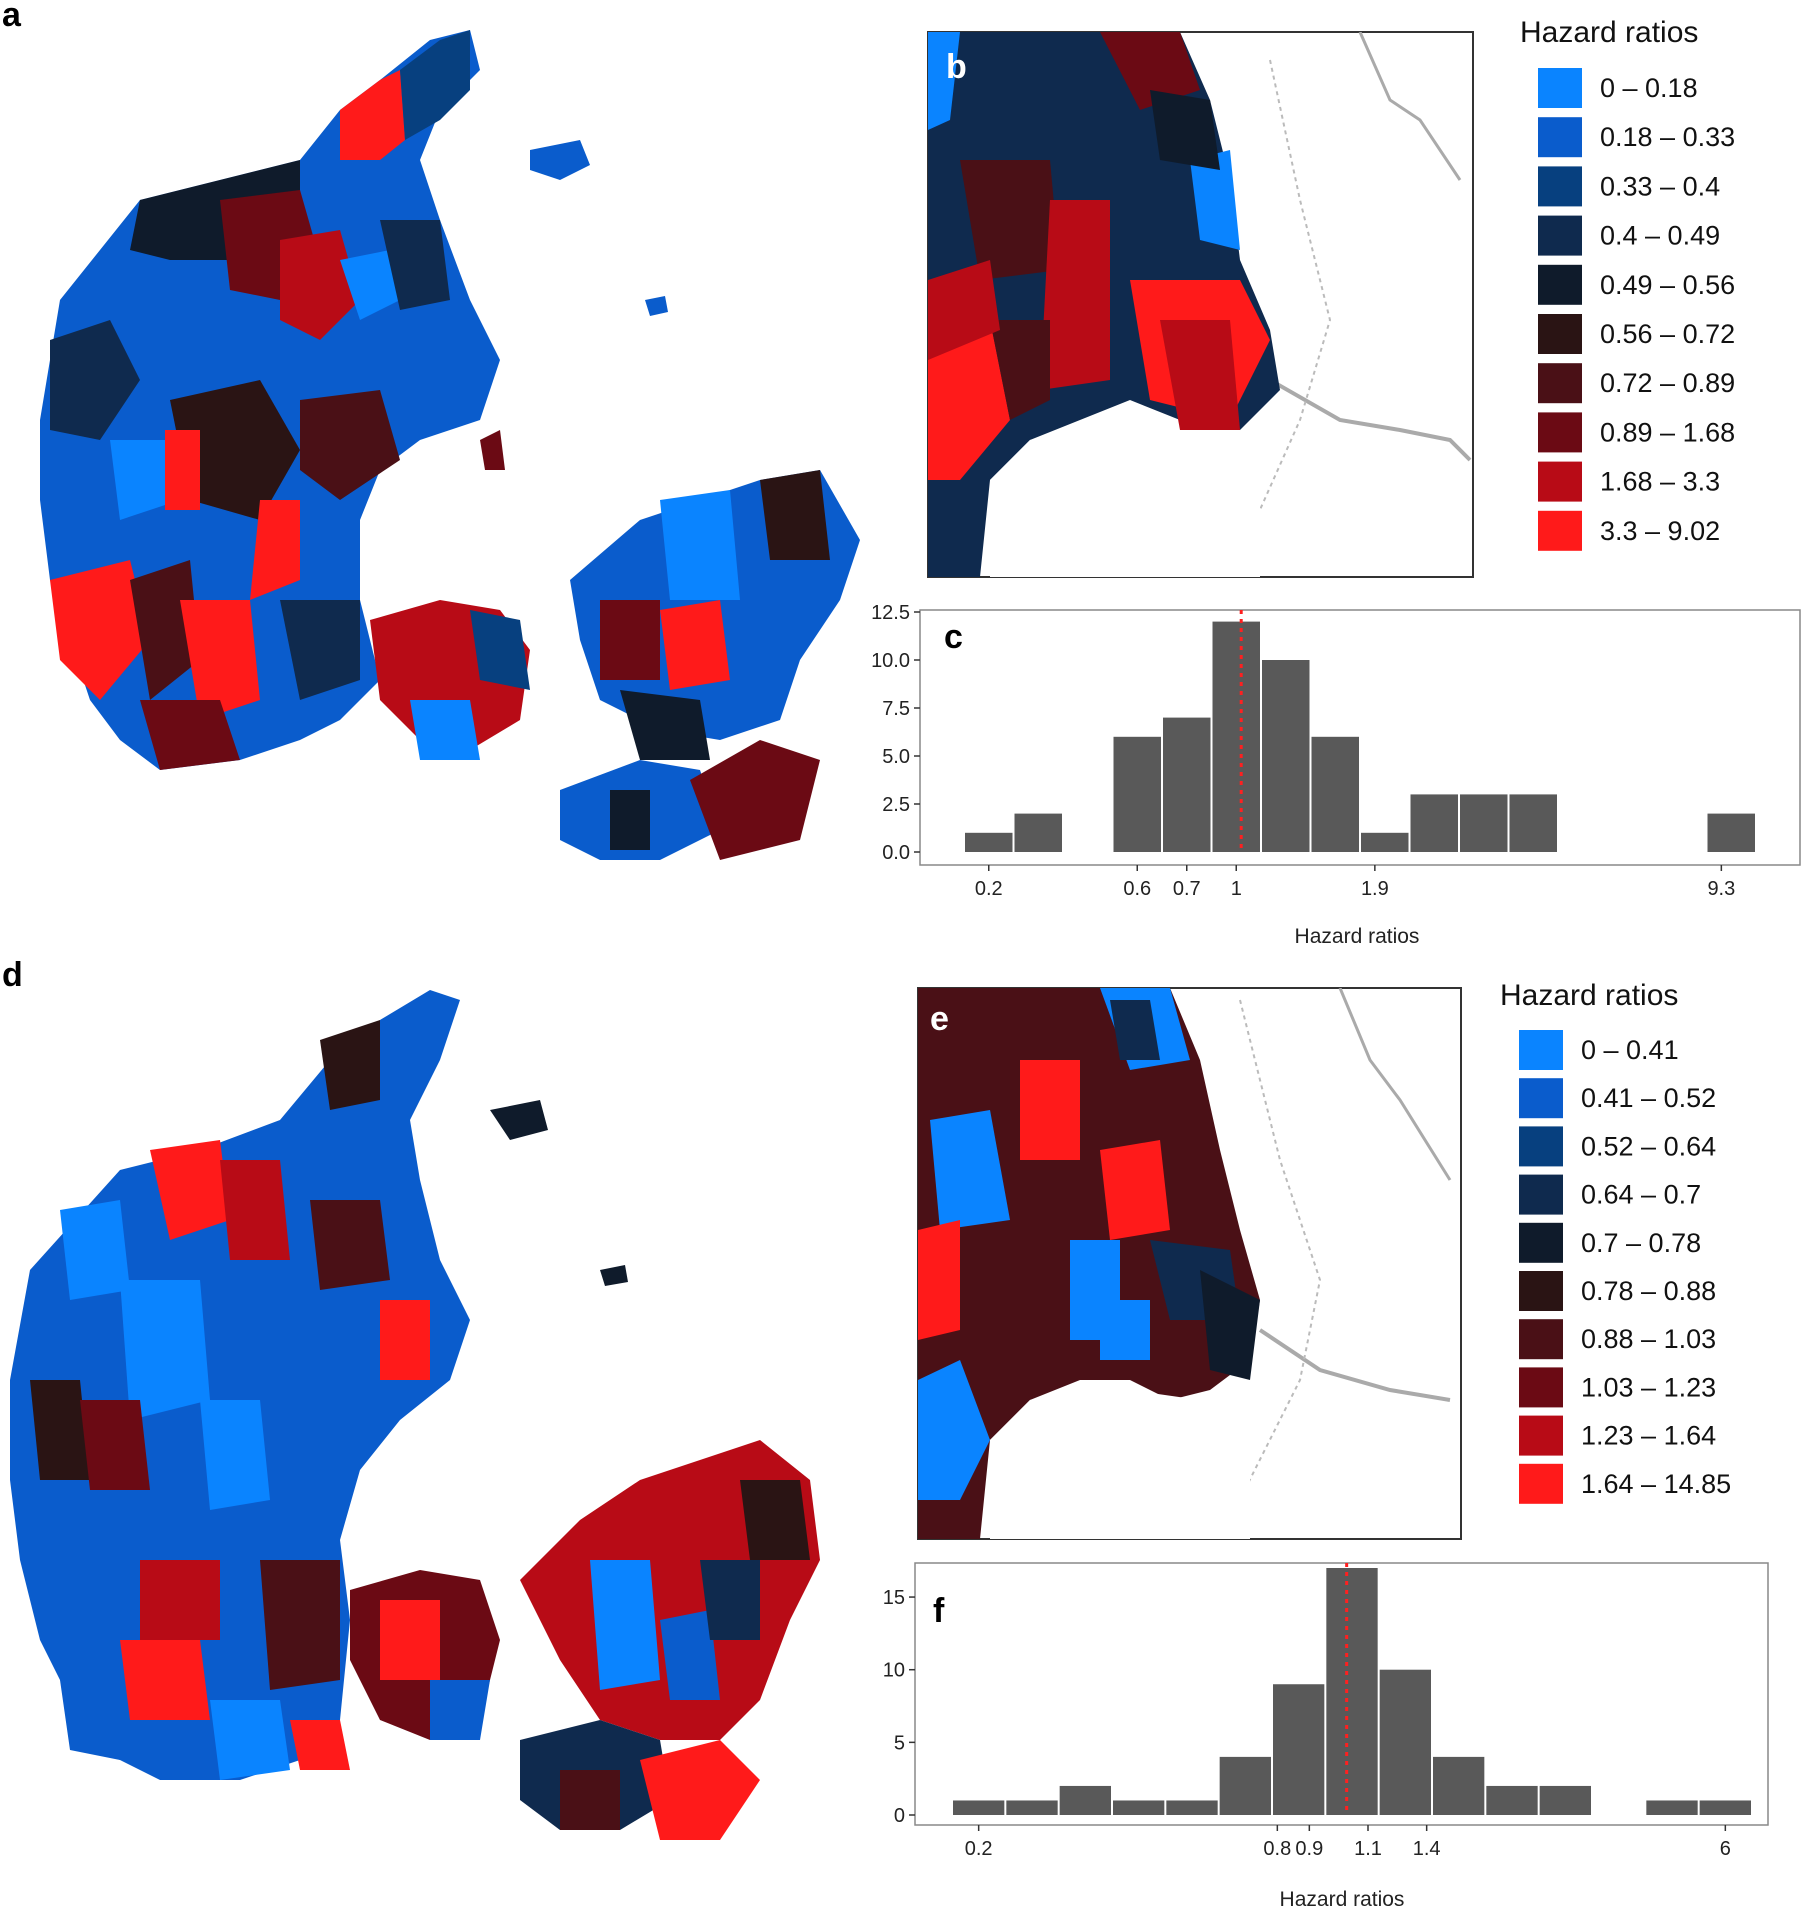 This screenshot has height=1908, width=1805. Describe the element at coordinates (1309, 1849) in the screenshot. I see `x-tick-label: 0.9` at that location.